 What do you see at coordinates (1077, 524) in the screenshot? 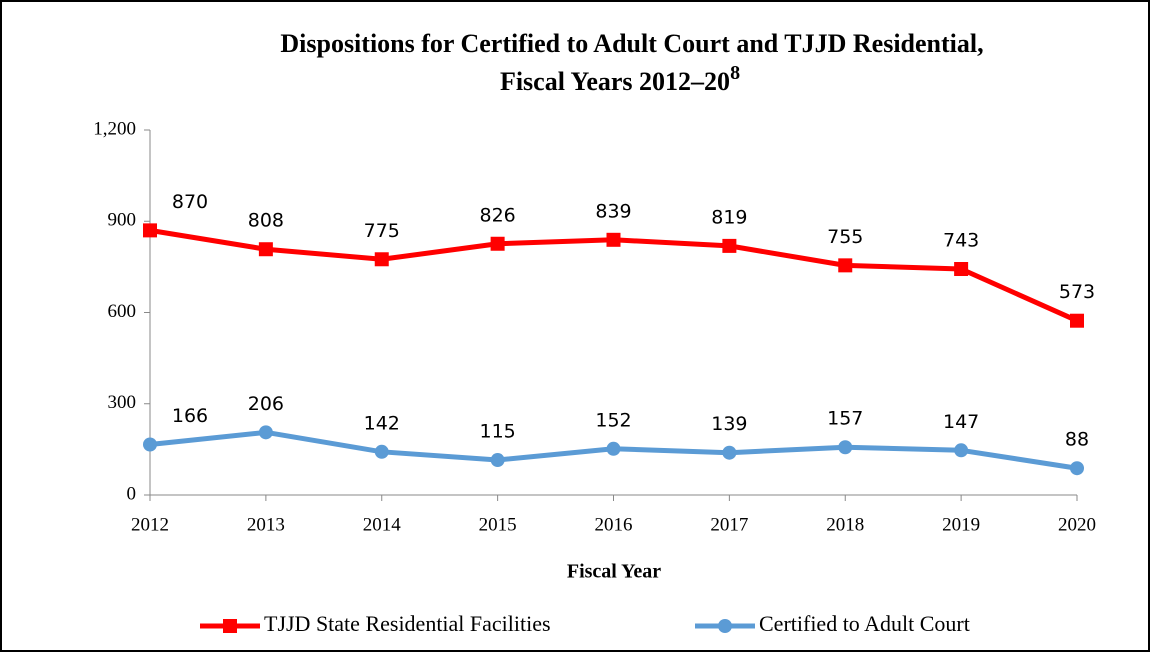
I see `x-tick-label: 2020` at bounding box center [1077, 524].